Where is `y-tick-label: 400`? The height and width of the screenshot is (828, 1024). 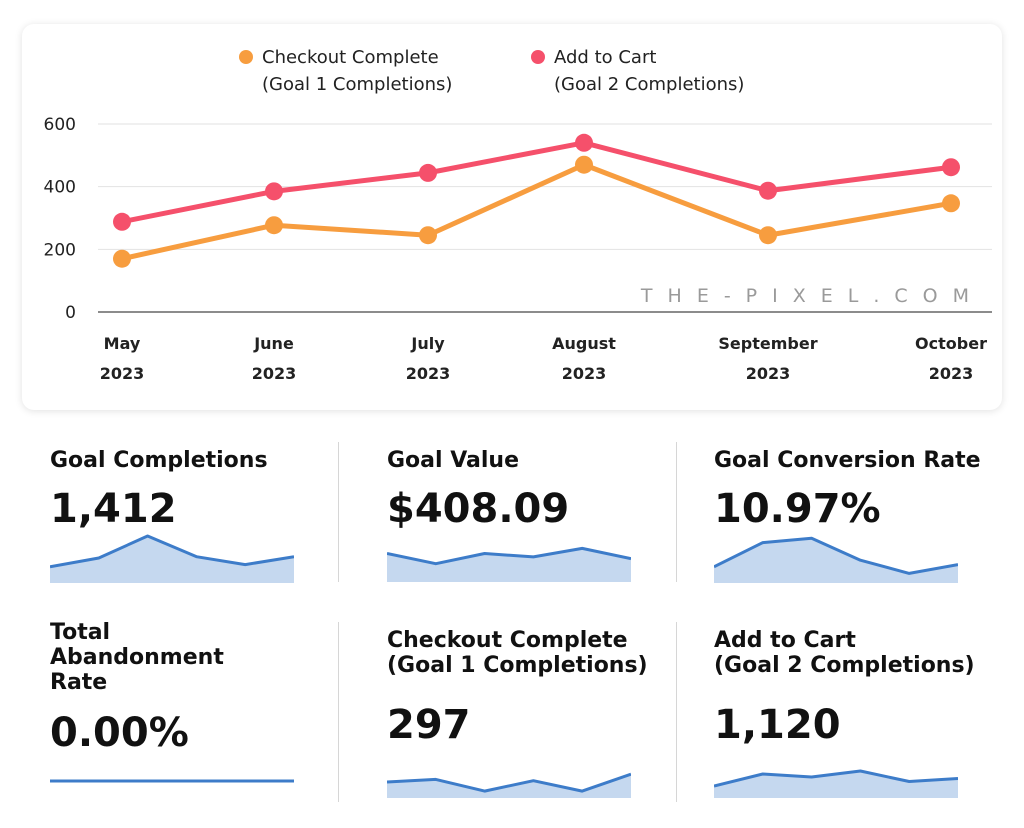 y-tick-label: 400 is located at coordinates (60, 188).